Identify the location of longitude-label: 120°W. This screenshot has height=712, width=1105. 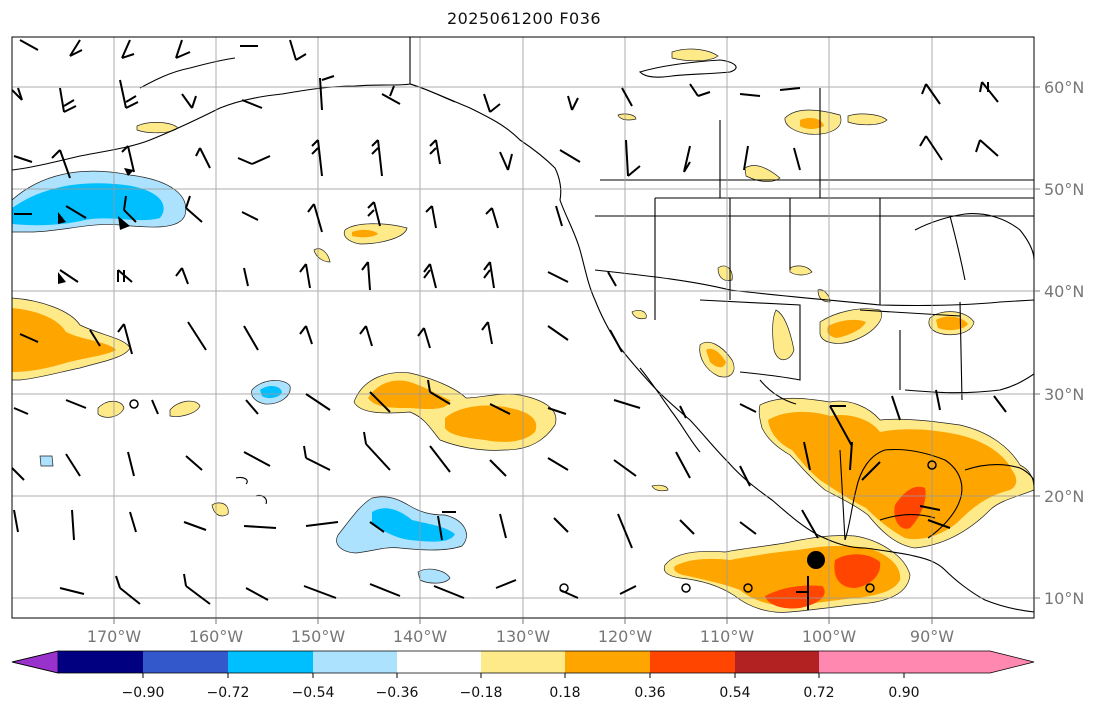
(625, 636).